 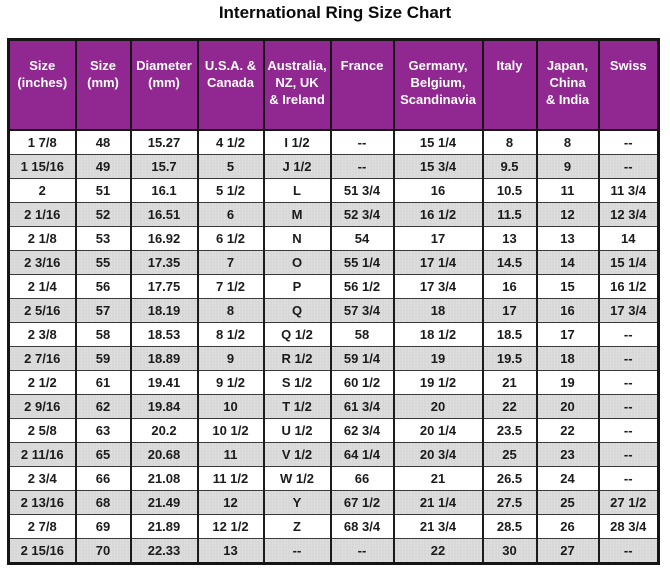 What do you see at coordinates (297, 238) in the screenshot?
I see `cell: N` at bounding box center [297, 238].